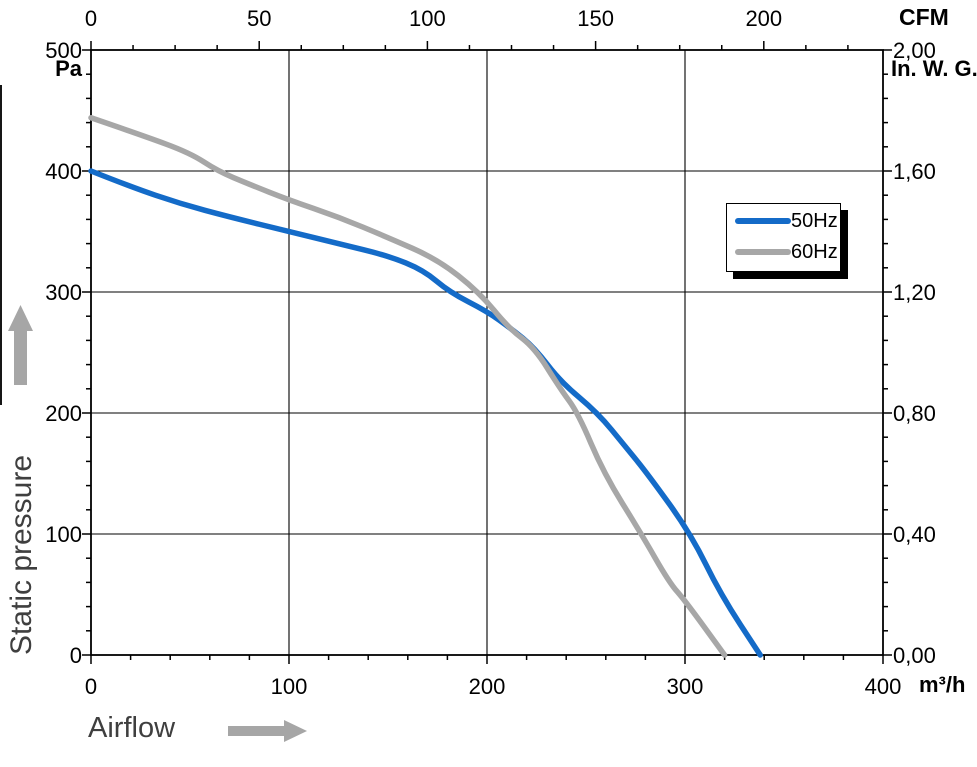  What do you see at coordinates (914, 50) in the screenshot?
I see `right-axis-tick-label: 2,00` at bounding box center [914, 50].